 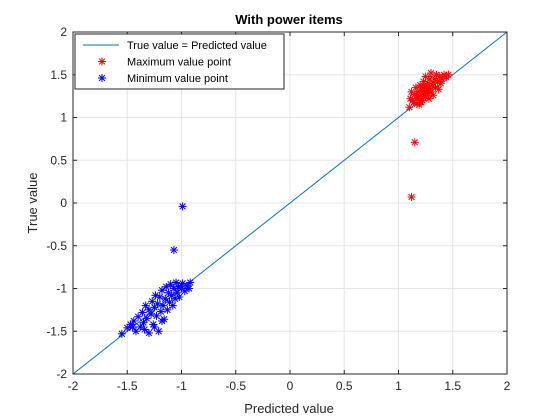 I want to click on legend-label: Minimum value point, so click(x=177, y=79).